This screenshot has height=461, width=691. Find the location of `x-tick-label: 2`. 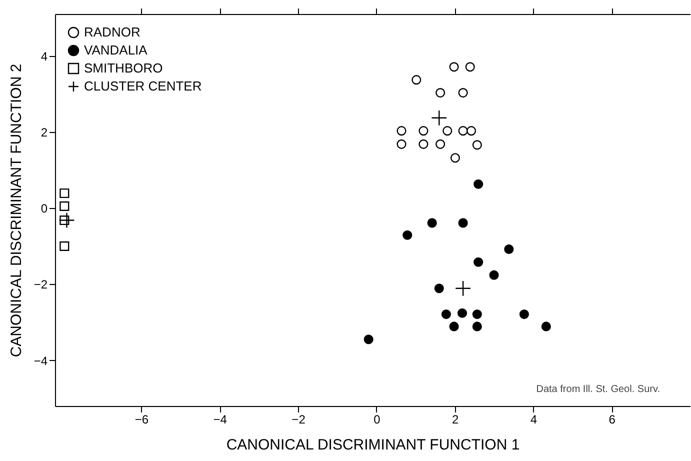

x-tick-label: 2 is located at coordinates (455, 419).